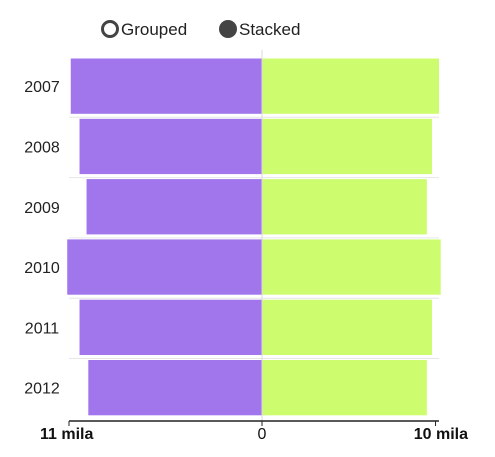  What do you see at coordinates (154, 29) in the screenshot?
I see `legend-label: Grouped` at bounding box center [154, 29].